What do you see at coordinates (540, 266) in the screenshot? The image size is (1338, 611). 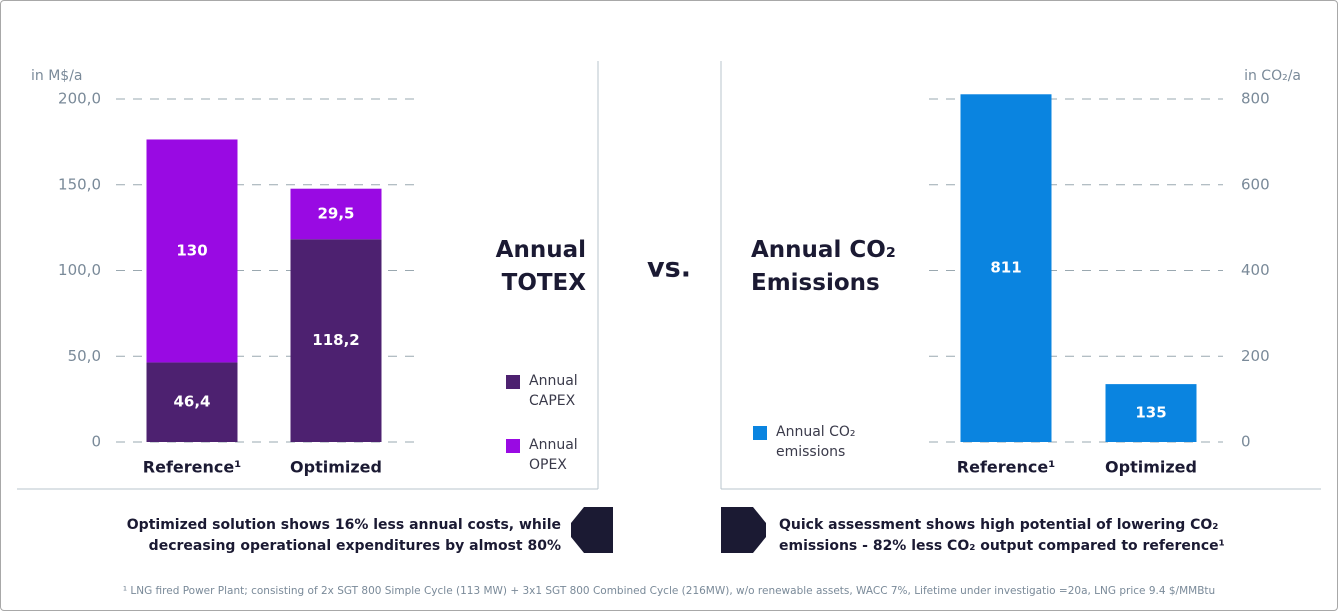 I see `chart-title: Annual TOTEX` at bounding box center [540, 266].